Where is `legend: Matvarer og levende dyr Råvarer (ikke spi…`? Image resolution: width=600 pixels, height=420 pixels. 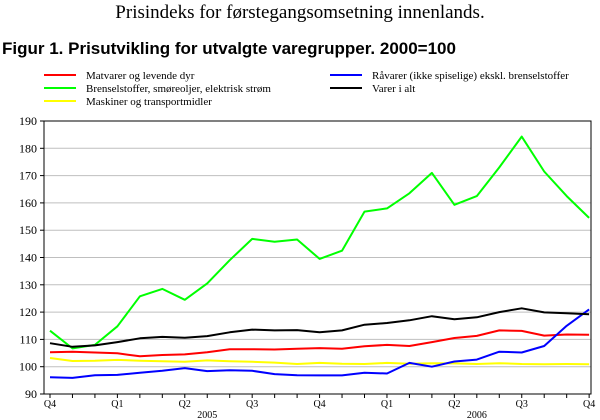
legend: Matvarer og levende dyr Råvarer (ikke spi… is located at coordinates (306, 89).